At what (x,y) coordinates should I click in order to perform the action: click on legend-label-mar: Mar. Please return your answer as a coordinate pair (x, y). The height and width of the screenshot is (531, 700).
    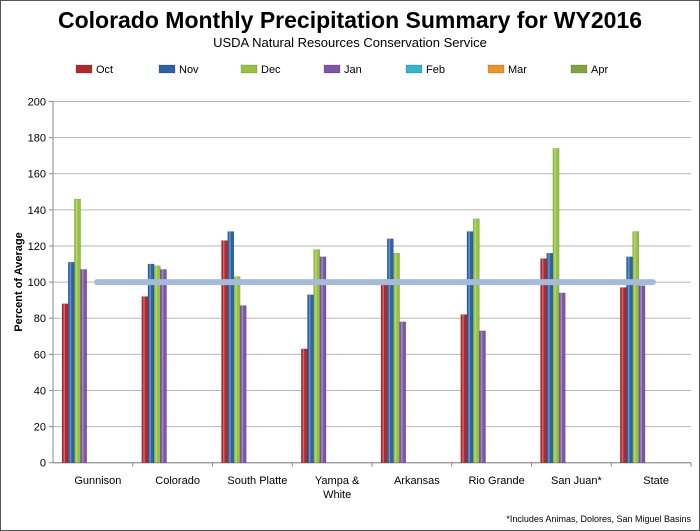
    Looking at the image, I should click on (517, 70).